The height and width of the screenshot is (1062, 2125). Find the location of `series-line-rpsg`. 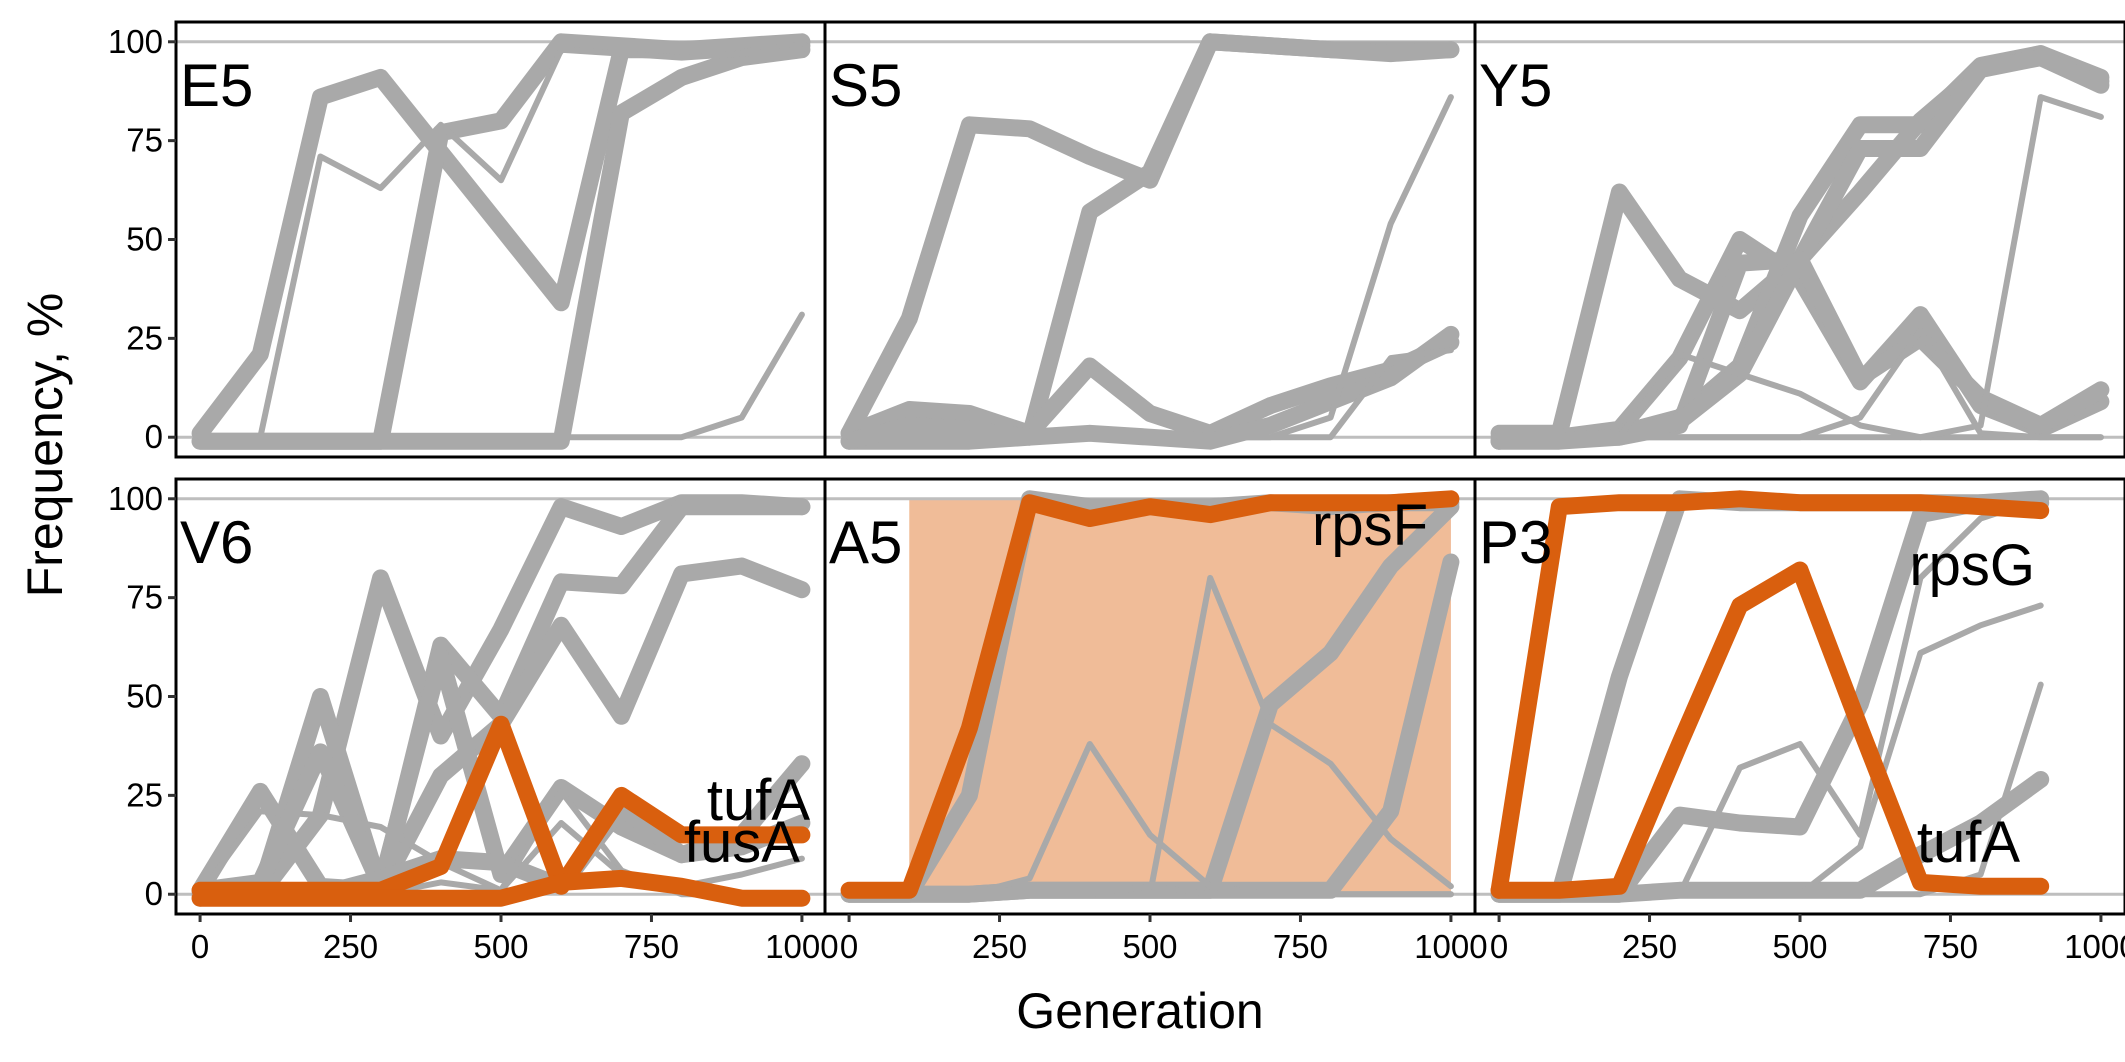

series-line-rpsg is located at coordinates (1770, 694).